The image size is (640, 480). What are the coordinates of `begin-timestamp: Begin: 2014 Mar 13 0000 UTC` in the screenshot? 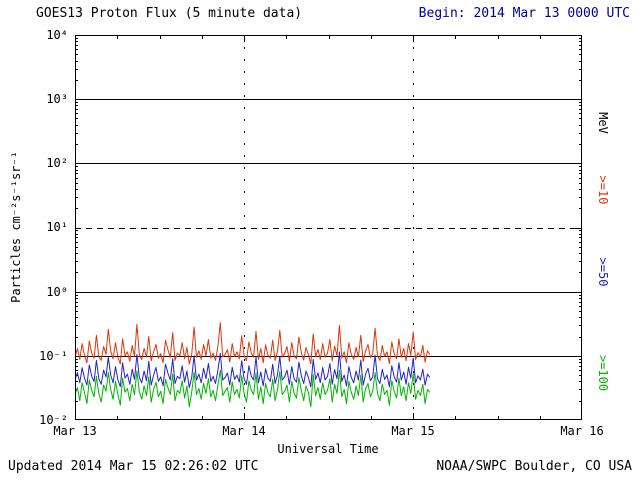 It's located at (524, 13).